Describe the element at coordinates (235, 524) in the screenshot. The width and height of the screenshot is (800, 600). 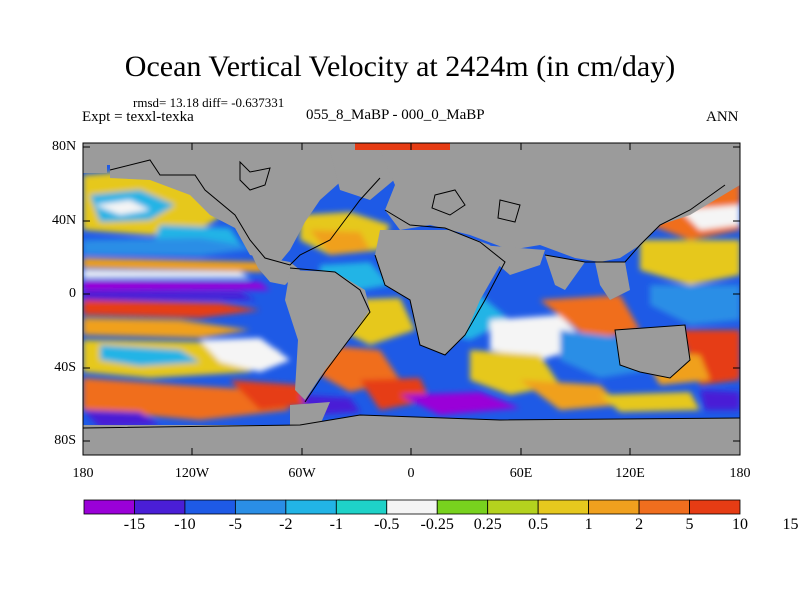
I see `colorbar-label: -5` at that location.